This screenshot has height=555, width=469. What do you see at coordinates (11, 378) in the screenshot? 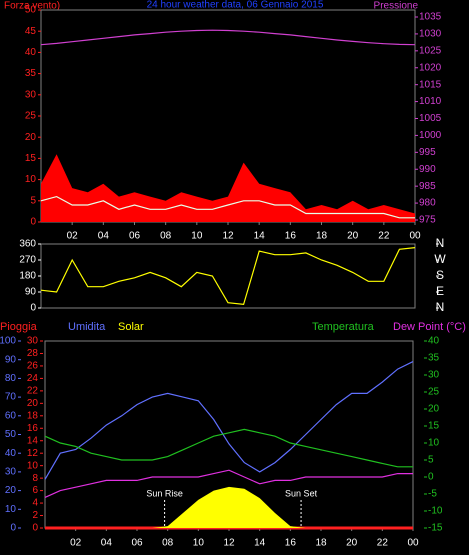
I see `y-tick-label: 80` at bounding box center [11, 378].